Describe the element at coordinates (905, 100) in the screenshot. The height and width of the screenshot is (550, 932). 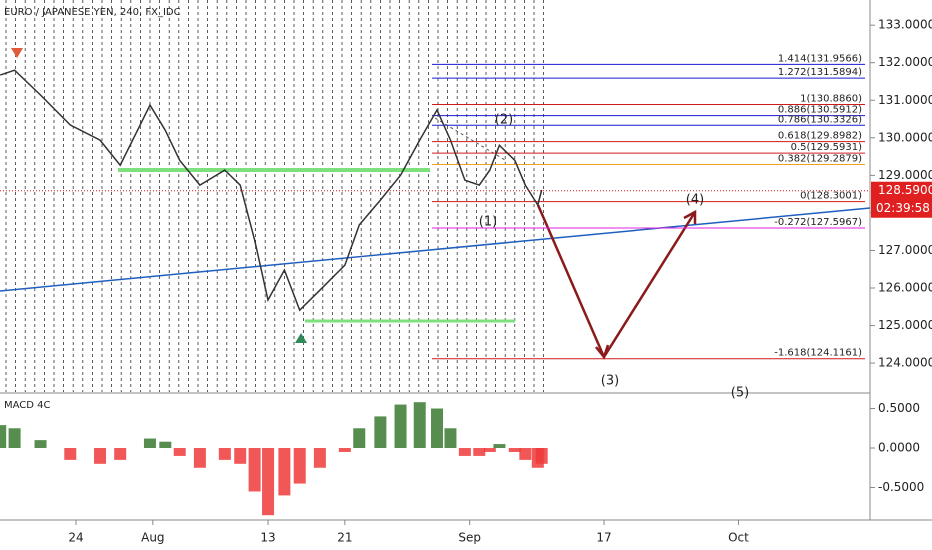
I see `y-tick-label: 131.0000` at that location.